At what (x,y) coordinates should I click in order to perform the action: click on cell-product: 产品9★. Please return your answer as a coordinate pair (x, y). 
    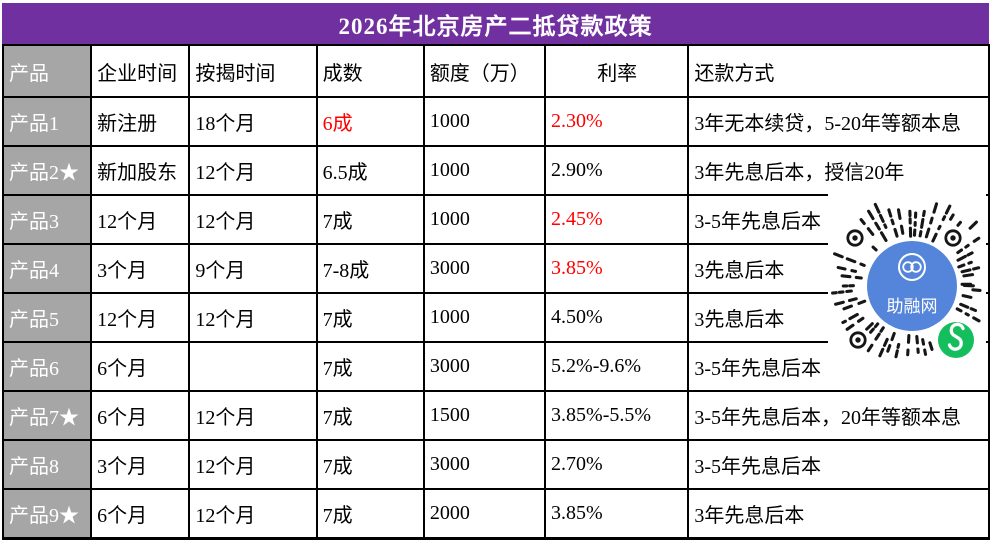
    Looking at the image, I should click on (47, 513).